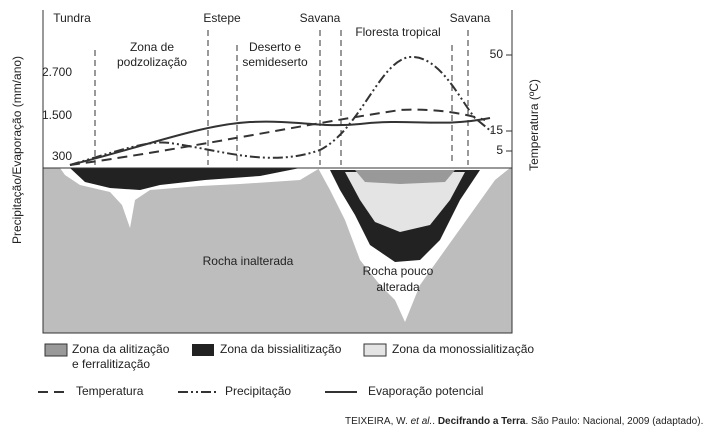 The image size is (710, 441). I want to click on evaporation-curve, so click(280, 141).